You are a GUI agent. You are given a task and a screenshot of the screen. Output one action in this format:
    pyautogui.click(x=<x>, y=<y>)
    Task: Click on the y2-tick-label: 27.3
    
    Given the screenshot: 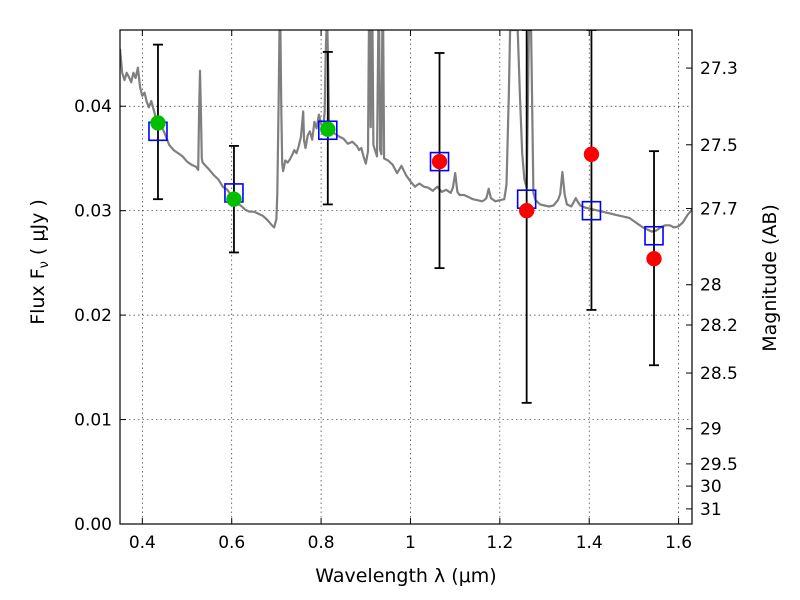 What is the action you would take?
    pyautogui.click(x=719, y=69)
    